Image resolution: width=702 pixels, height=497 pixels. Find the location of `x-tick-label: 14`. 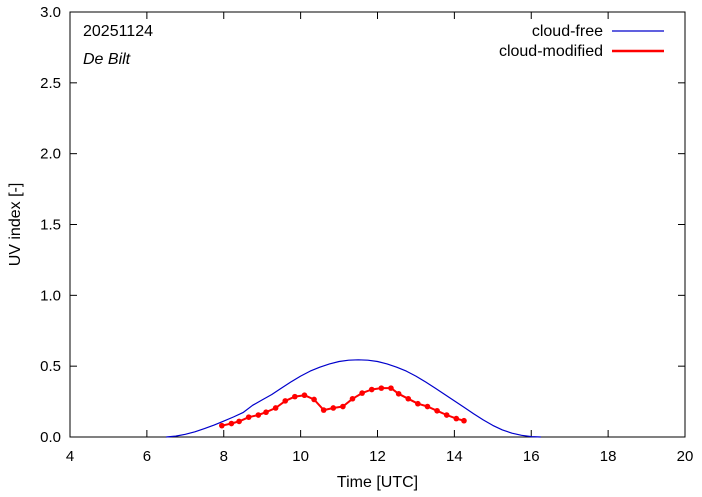

x-tick-label: 14 is located at coordinates (454, 456).